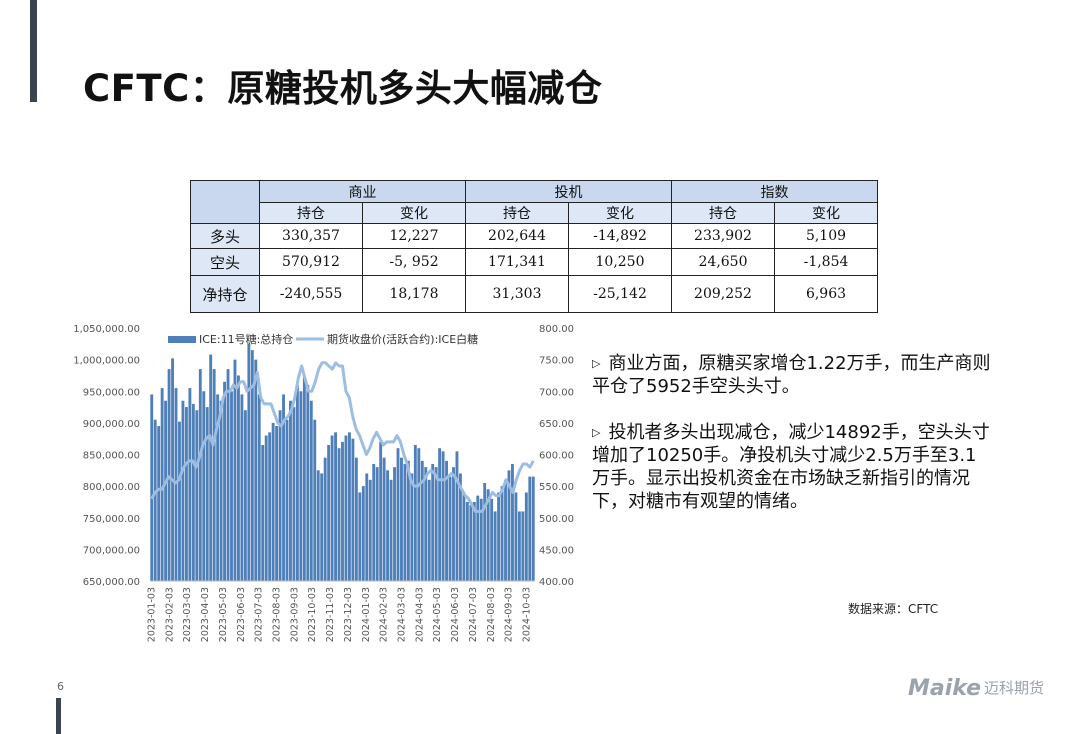 This screenshot has height=734, width=1080. Describe the element at coordinates (723, 236) in the screenshot. I see `table-cell: 233,902` at that location.